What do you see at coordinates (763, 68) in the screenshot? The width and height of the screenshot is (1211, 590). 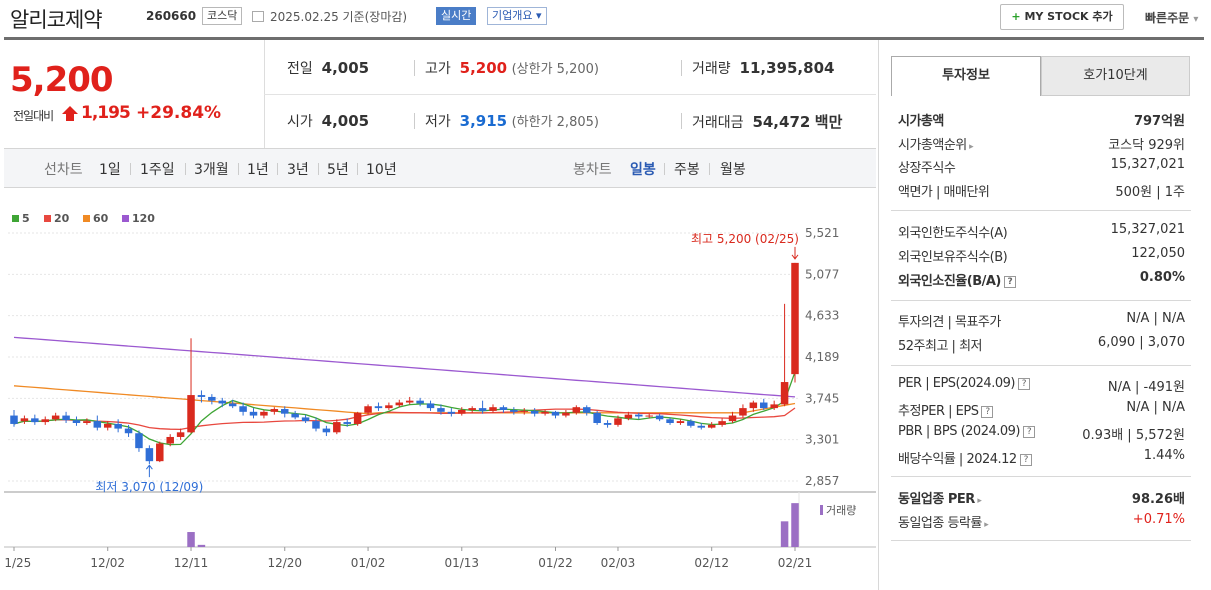 I see `stat-volume: 거래량 11,395,804` at bounding box center [763, 68].